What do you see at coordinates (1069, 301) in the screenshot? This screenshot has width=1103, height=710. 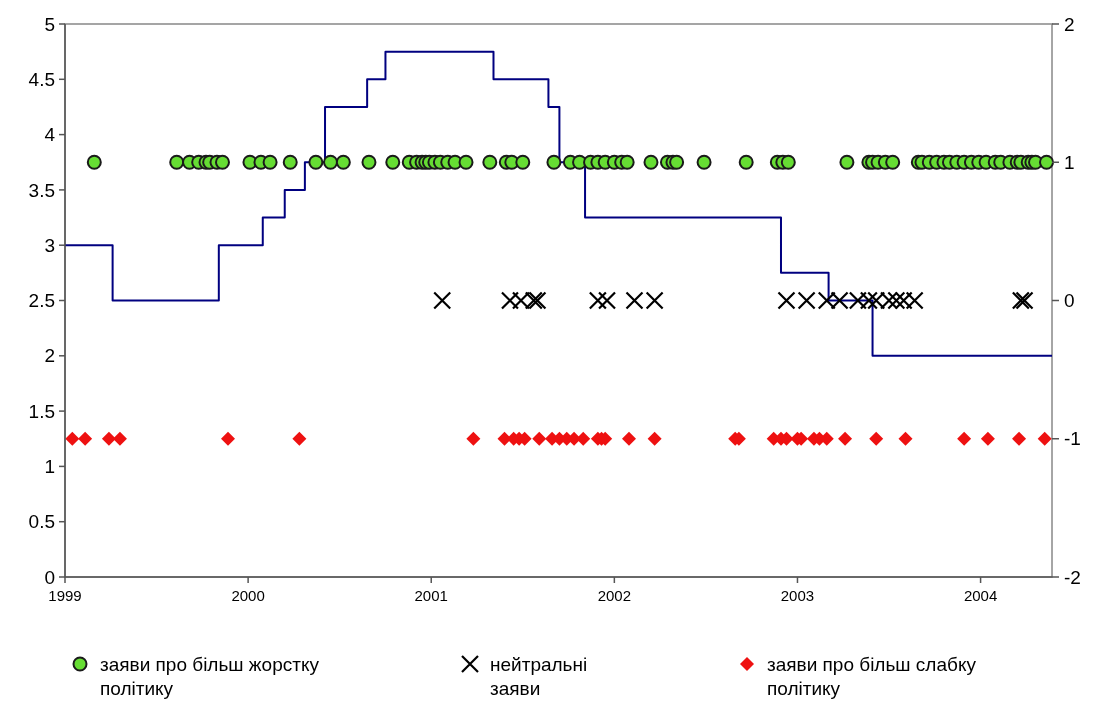 I see `y2-tick-label: 0` at bounding box center [1069, 301].